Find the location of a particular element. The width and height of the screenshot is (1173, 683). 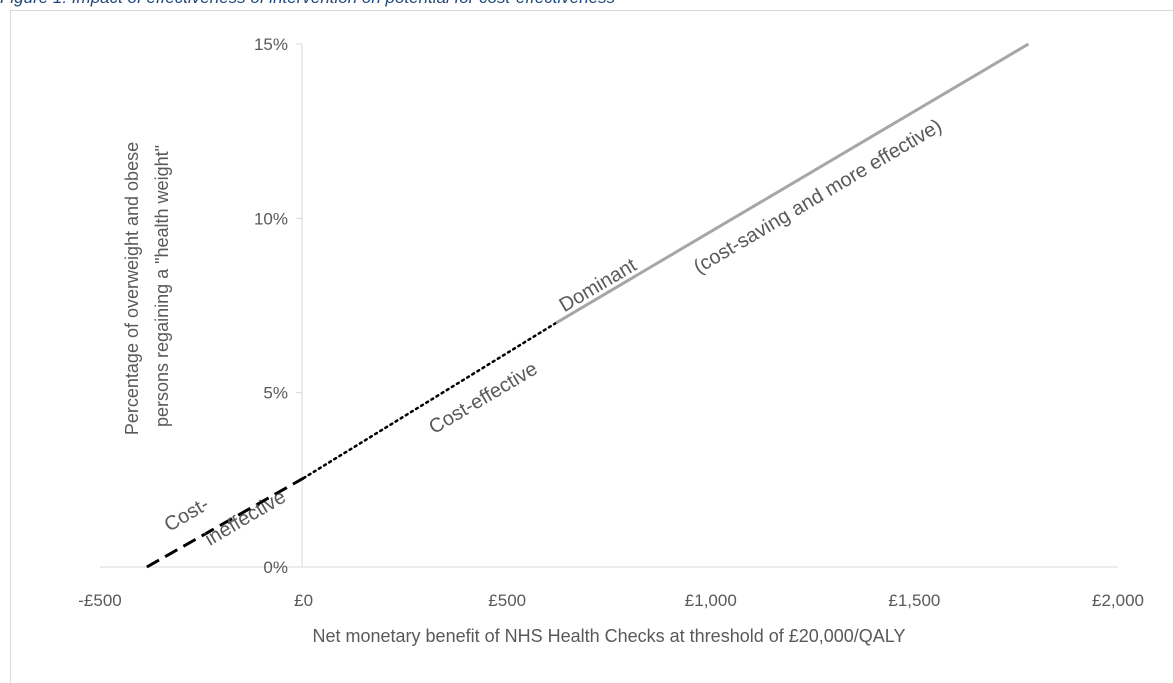

x-tick-label: £1,500 is located at coordinates (914, 600).